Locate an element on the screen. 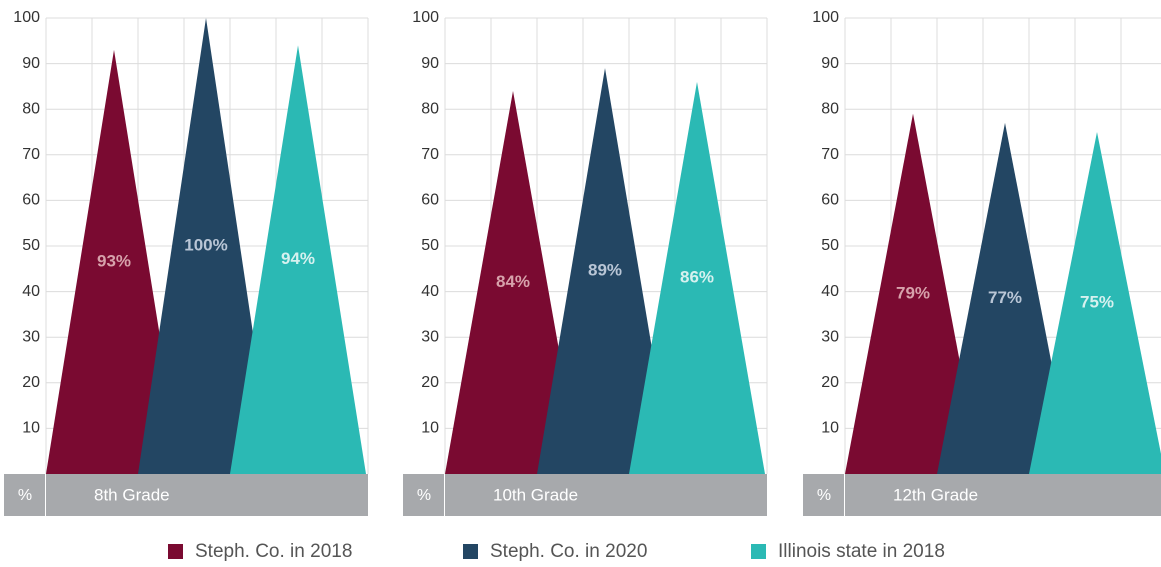 The width and height of the screenshot is (1161, 567). value-label: 94% is located at coordinates (298, 258).